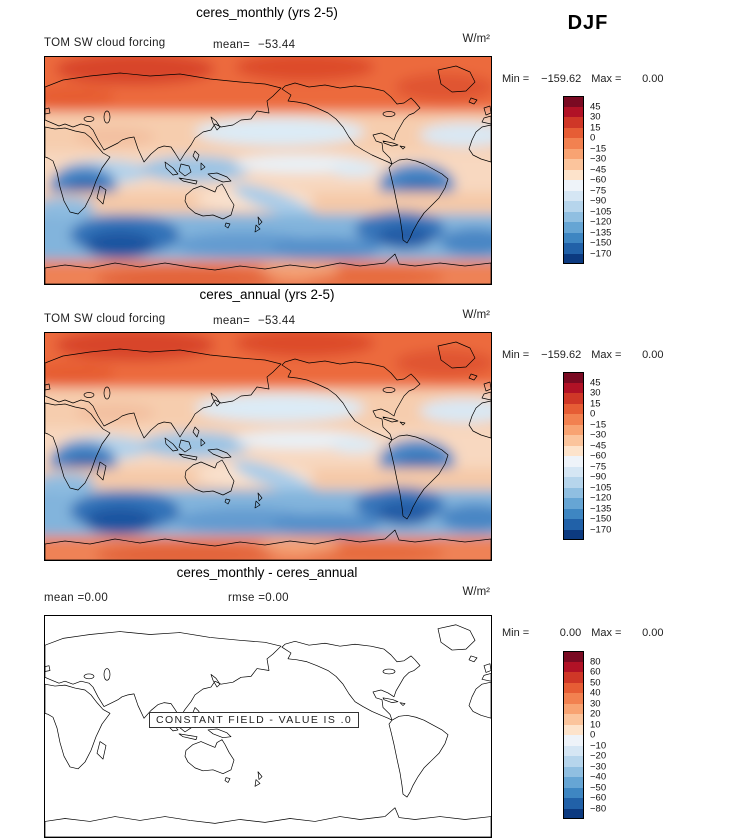 This screenshot has width=733, height=840. What do you see at coordinates (254, 720) in the screenshot?
I see `constant-field-label: CONSTANT FIELD - VALUE IS .0` at bounding box center [254, 720].